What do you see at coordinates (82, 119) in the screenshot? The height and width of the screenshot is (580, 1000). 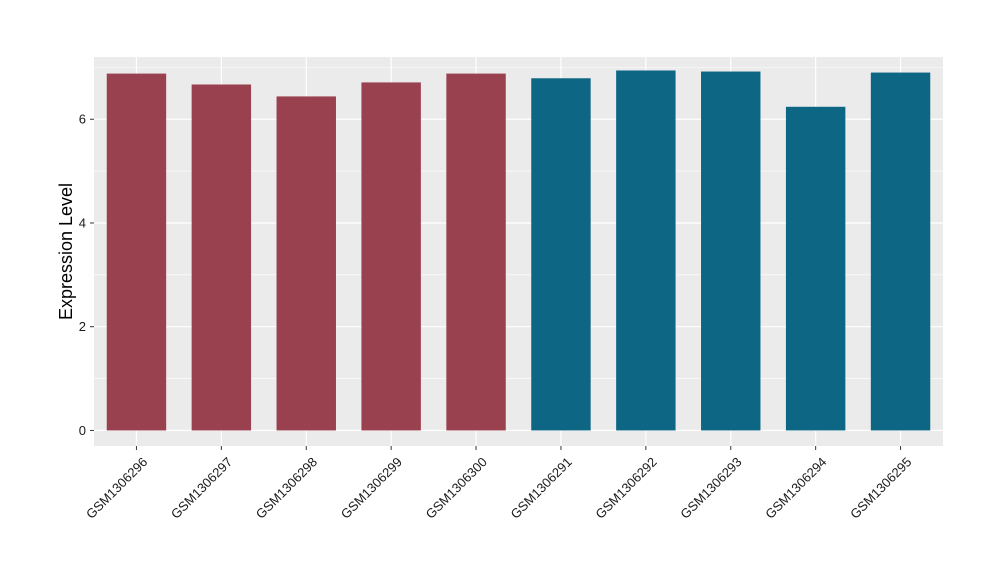 I see `y-tick-label: 6` at bounding box center [82, 119].